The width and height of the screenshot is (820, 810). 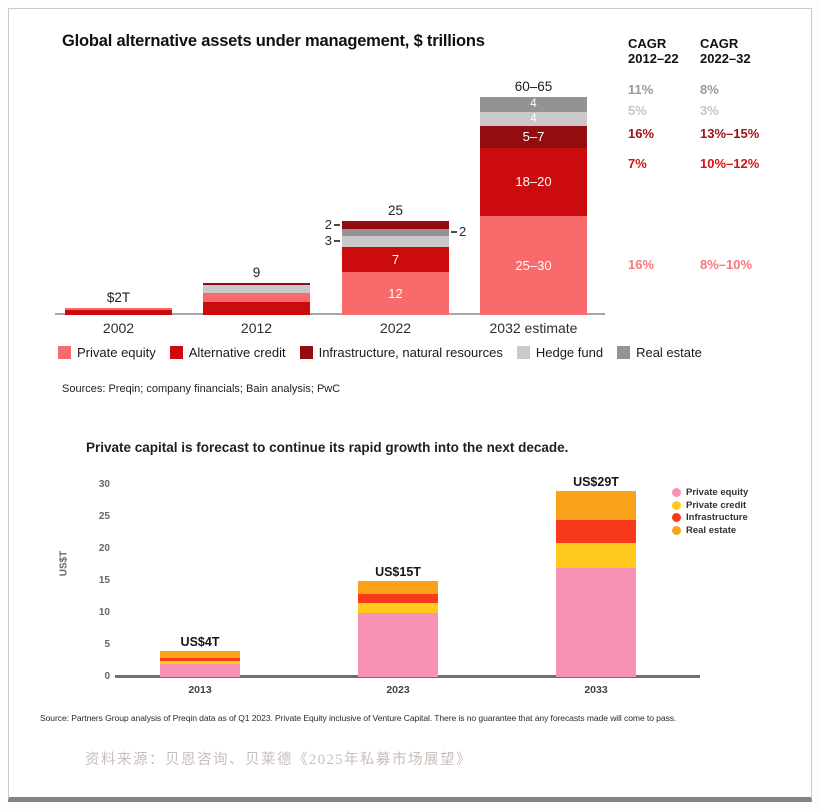 I want to click on top-chart-x-axis-line, so click(x=330, y=314).